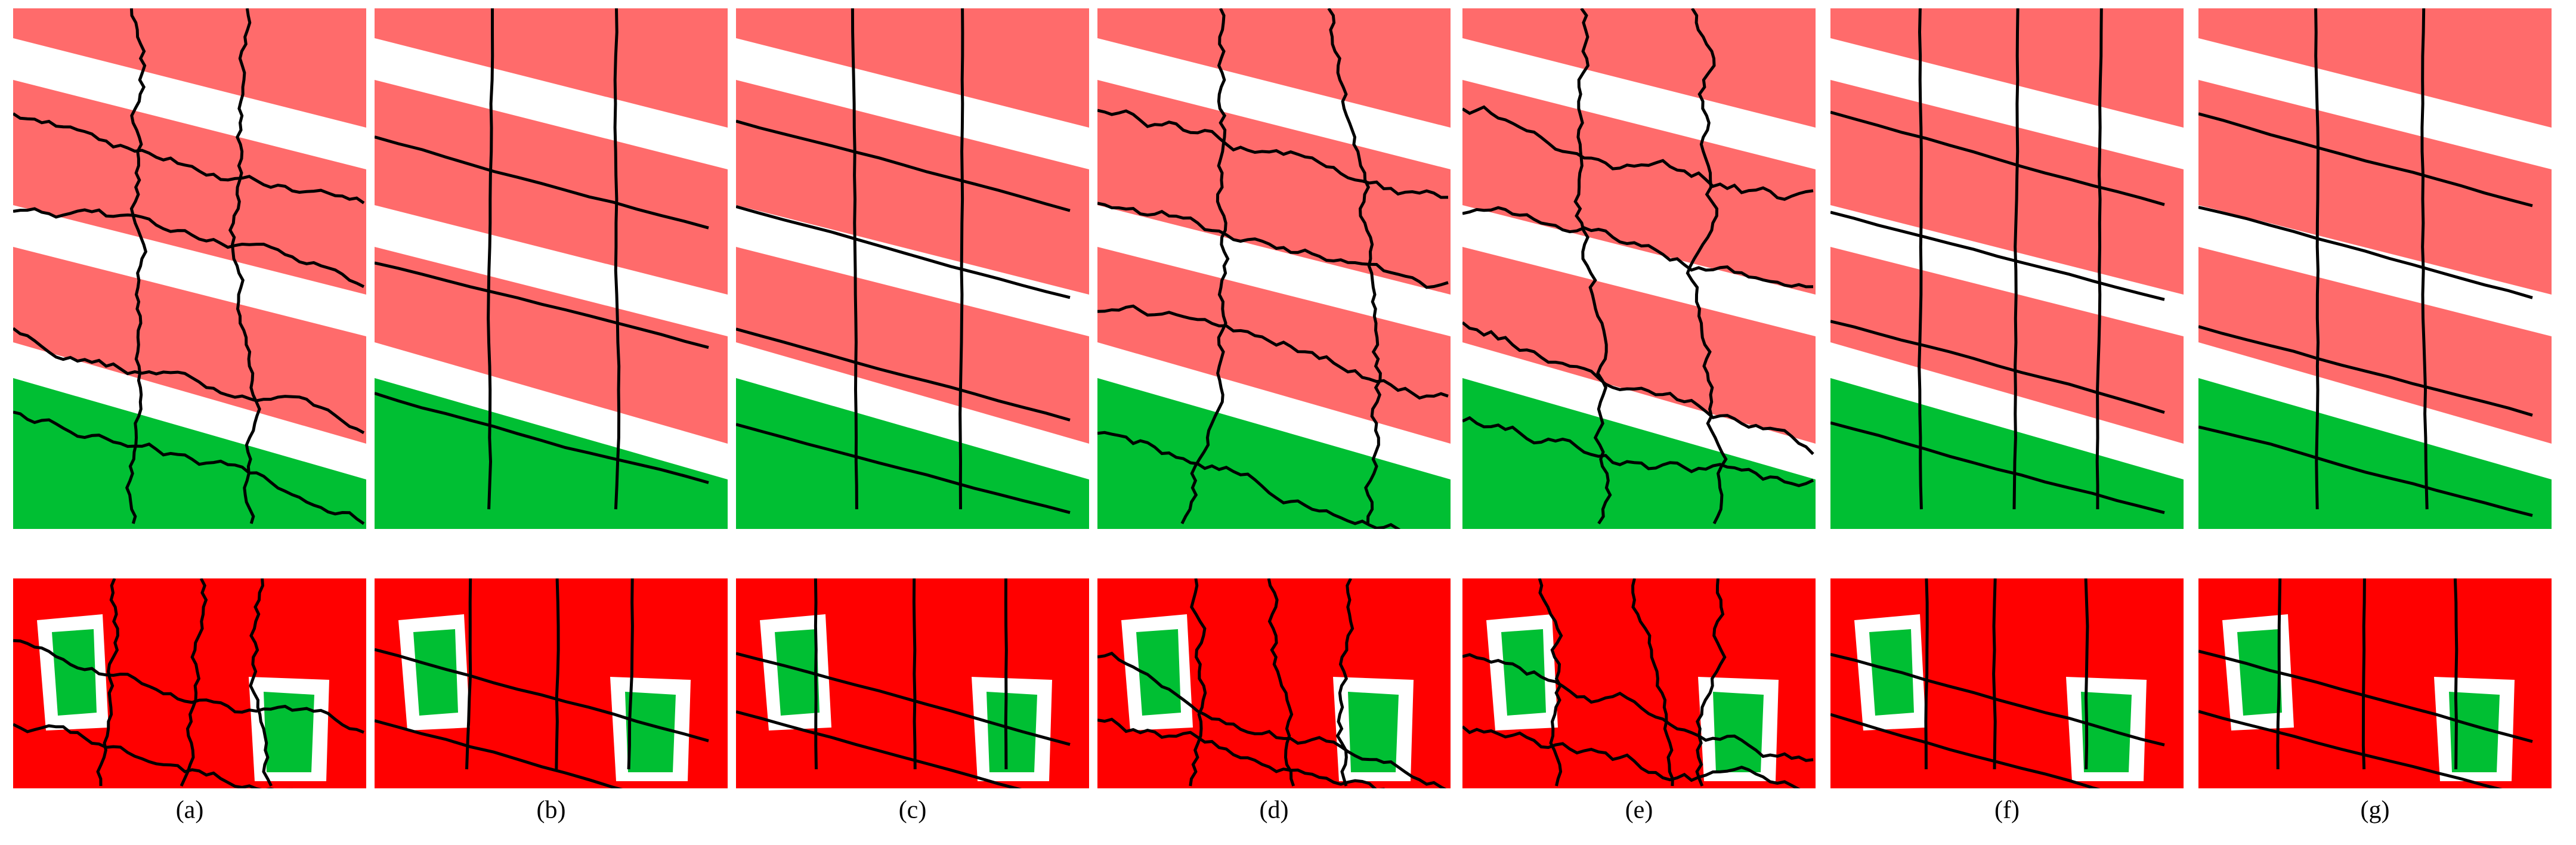  I want to click on panel-label: (a), so click(190, 810).